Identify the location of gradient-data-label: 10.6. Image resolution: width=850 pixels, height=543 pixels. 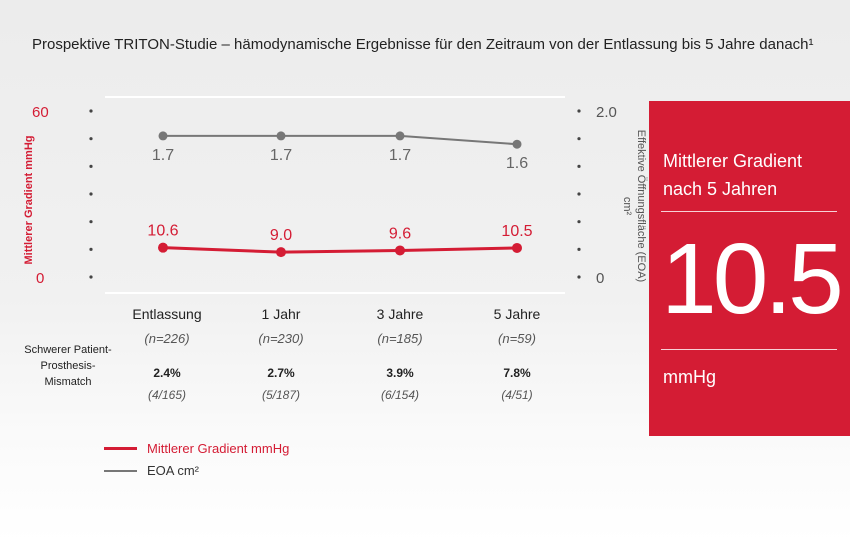
(162, 231).